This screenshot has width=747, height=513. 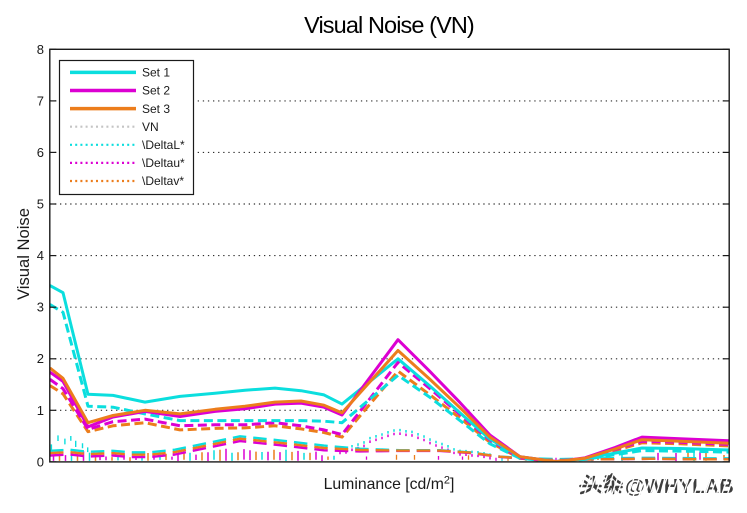 What do you see at coordinates (40, 152) in the screenshot?
I see `svg-text: 6` at bounding box center [40, 152].